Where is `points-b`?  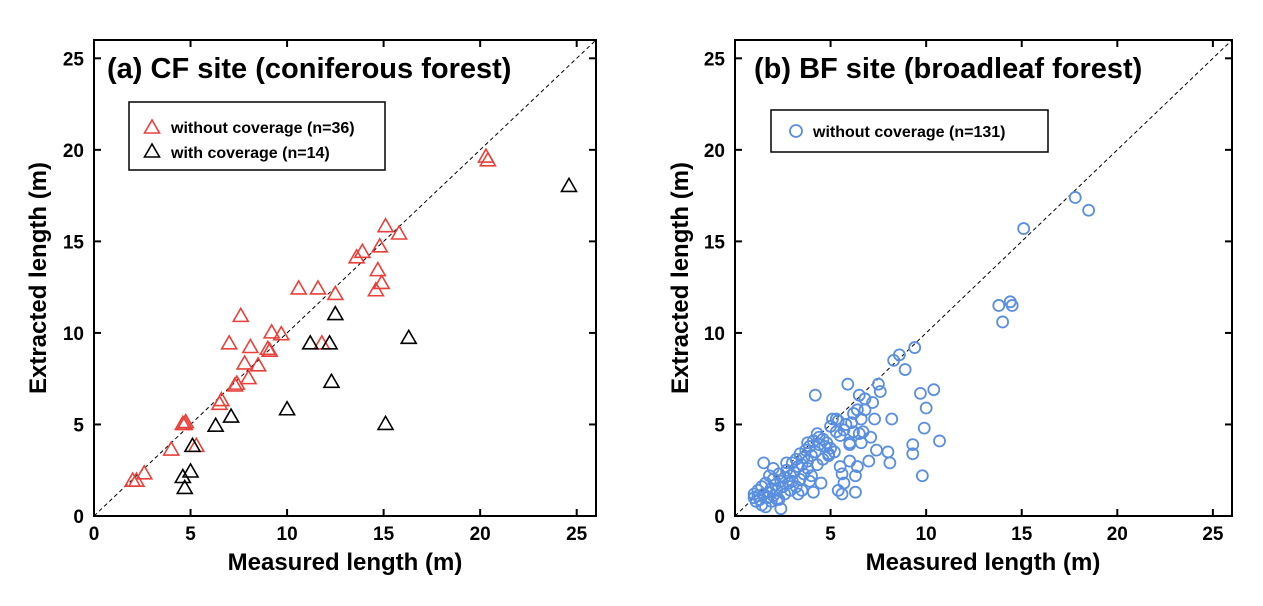
points-b is located at coordinates (921, 353).